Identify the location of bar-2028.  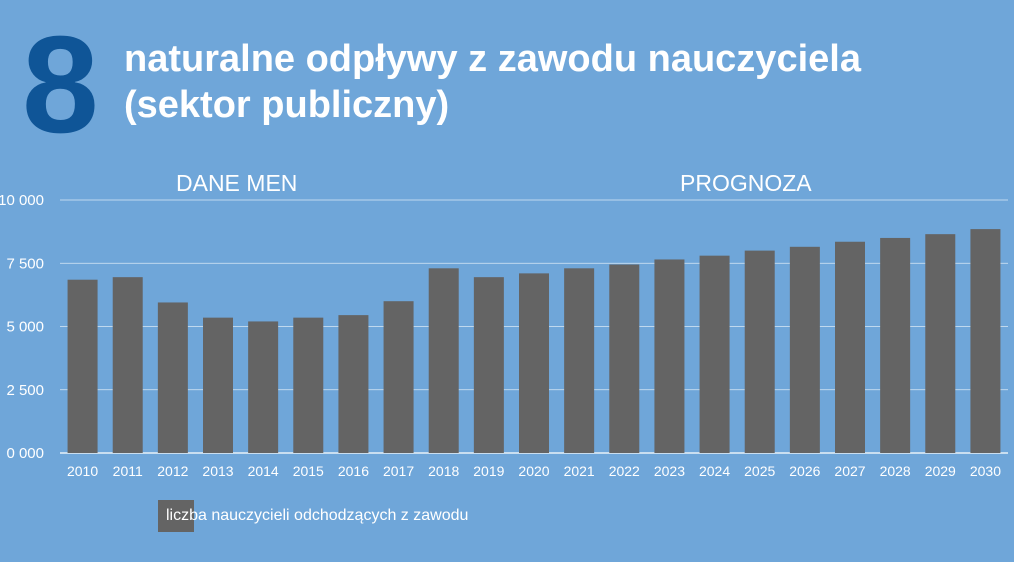
(895, 345).